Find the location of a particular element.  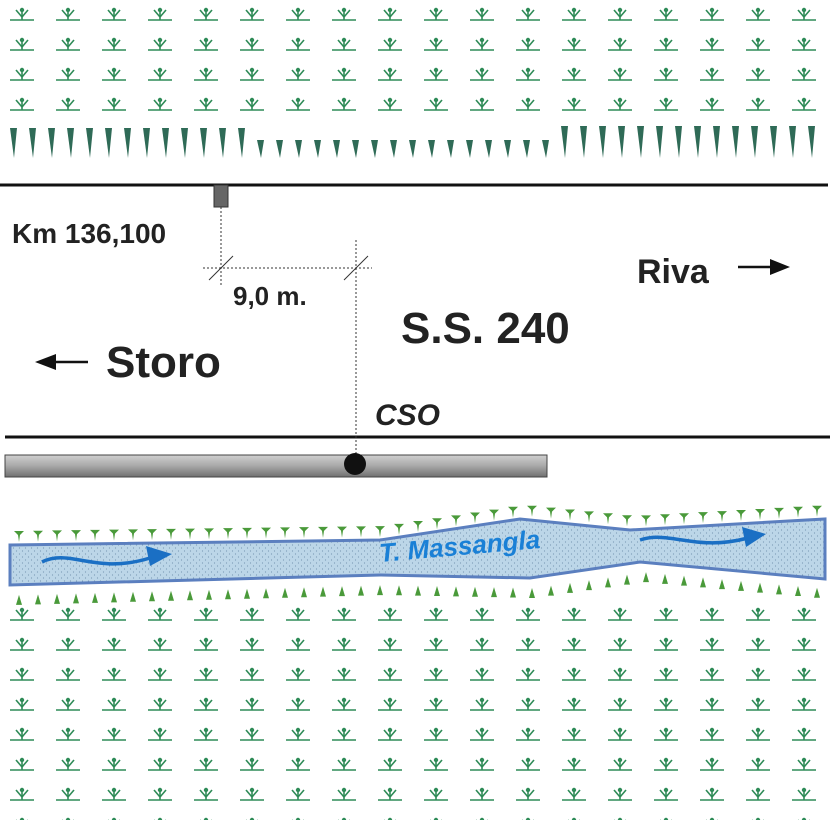

river is located at coordinates (417, 552).